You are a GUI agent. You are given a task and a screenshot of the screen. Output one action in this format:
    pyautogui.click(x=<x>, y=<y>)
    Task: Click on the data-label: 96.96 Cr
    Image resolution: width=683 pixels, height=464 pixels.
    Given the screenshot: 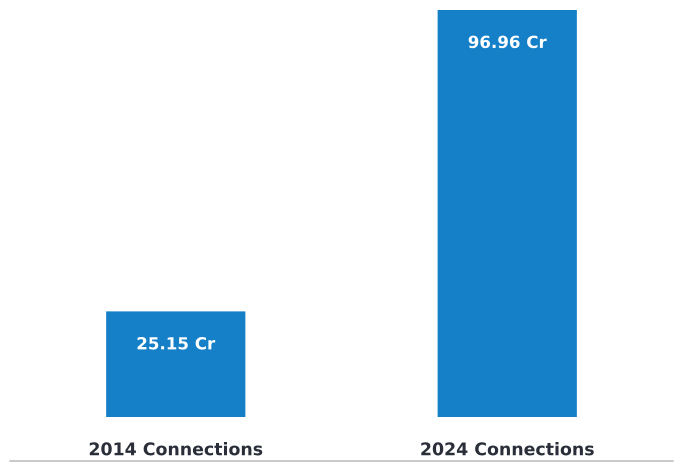 What is the action you would take?
    pyautogui.click(x=507, y=42)
    